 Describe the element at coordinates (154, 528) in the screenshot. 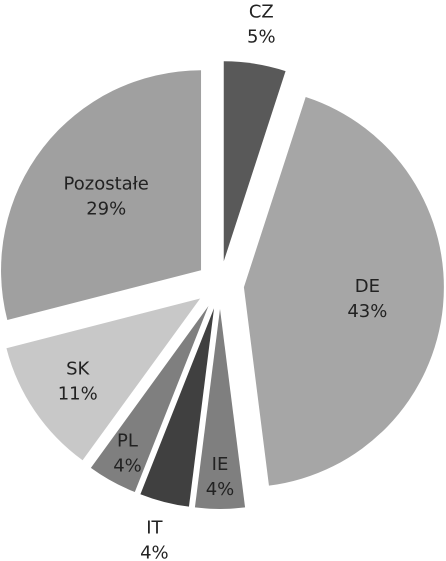

I see `slice-category-label: IT` at that location.